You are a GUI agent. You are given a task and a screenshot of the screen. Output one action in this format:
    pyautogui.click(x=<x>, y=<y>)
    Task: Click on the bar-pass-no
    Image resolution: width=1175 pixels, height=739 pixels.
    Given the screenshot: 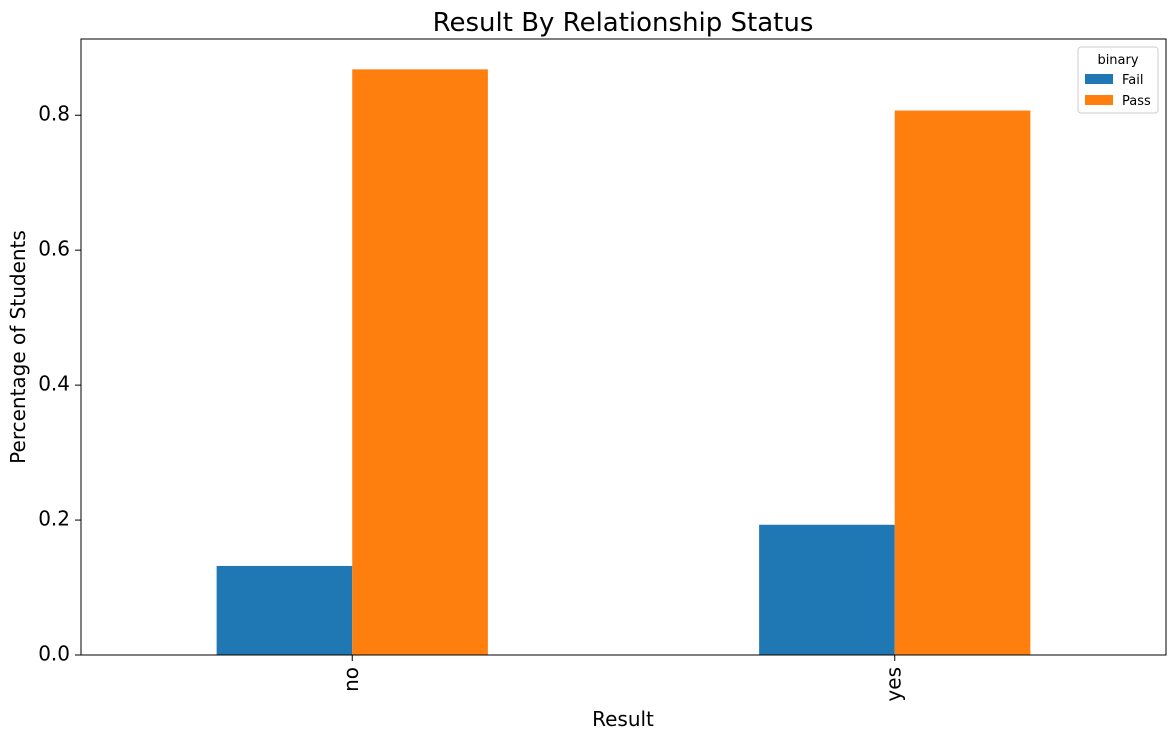 What is the action you would take?
    pyautogui.click(x=420, y=362)
    